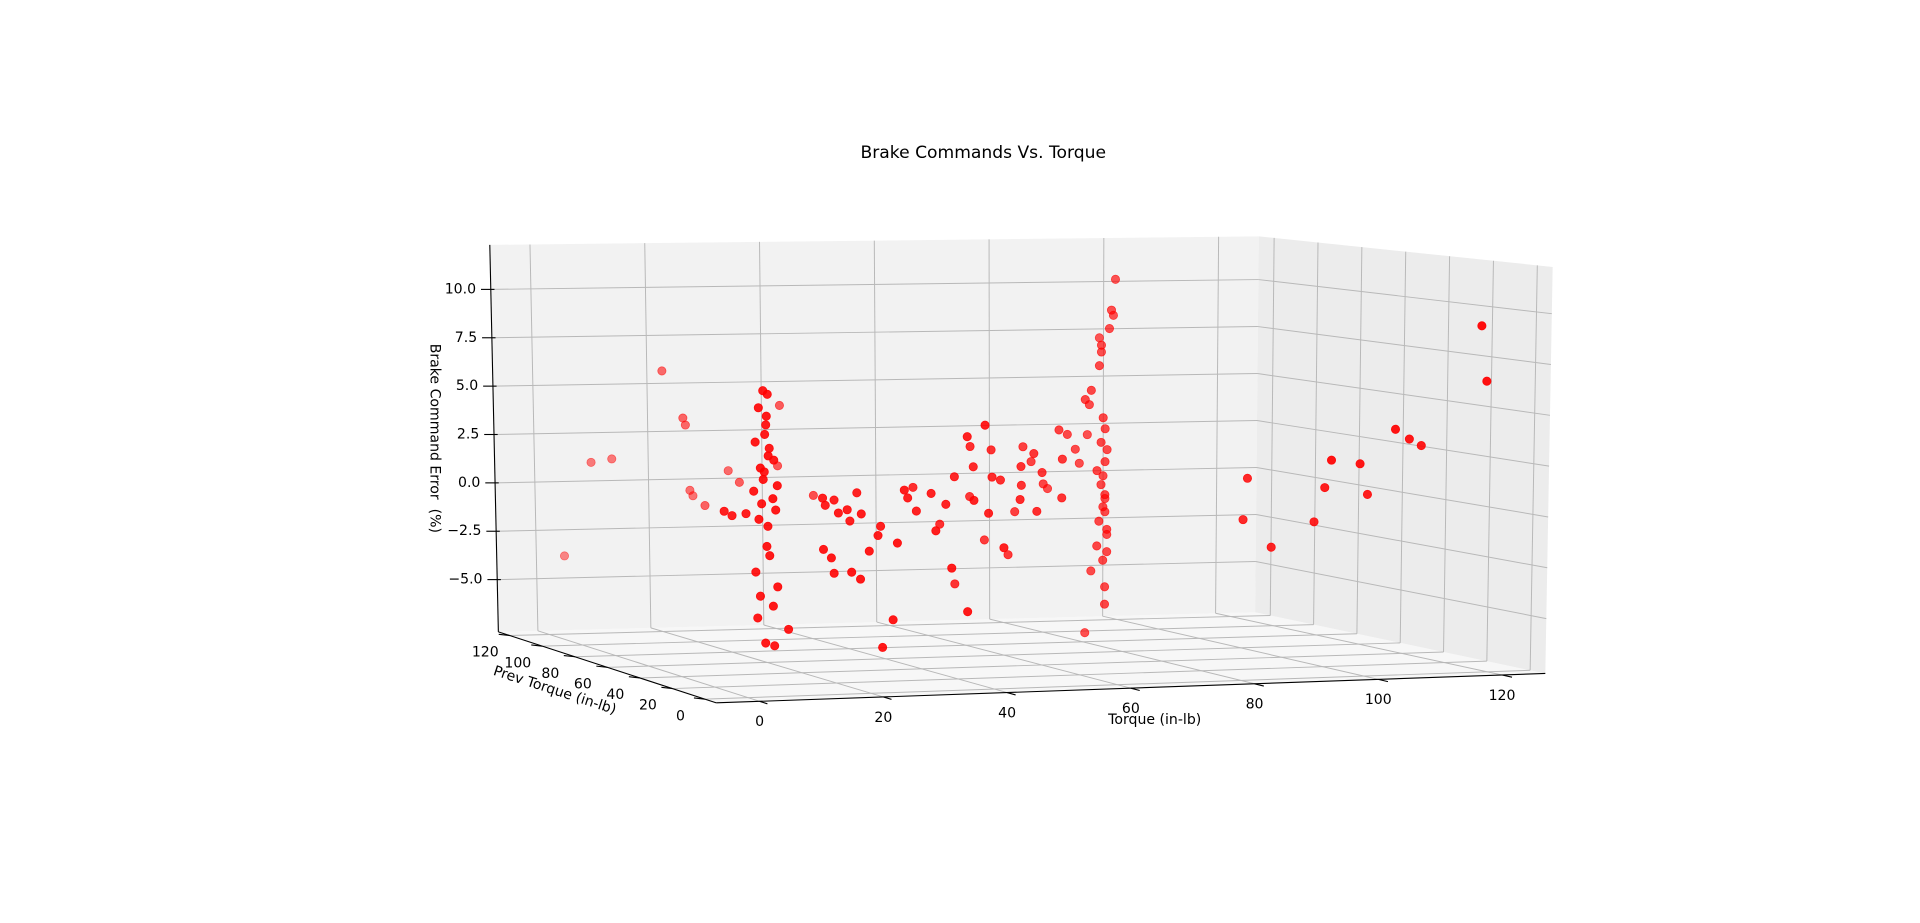 This screenshot has width=1920, height=923. What do you see at coordinates (517, 663) in the screenshot?
I see `y-tick-label: 100` at bounding box center [517, 663].